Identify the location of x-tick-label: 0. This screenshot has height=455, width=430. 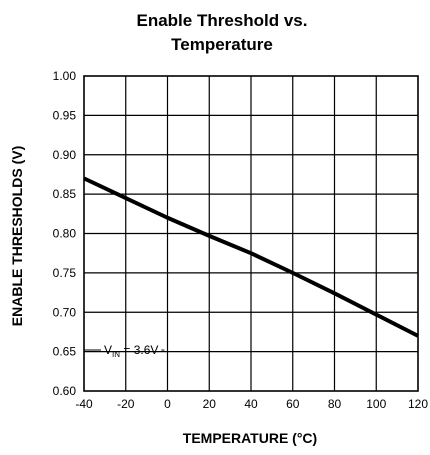
(167, 404).